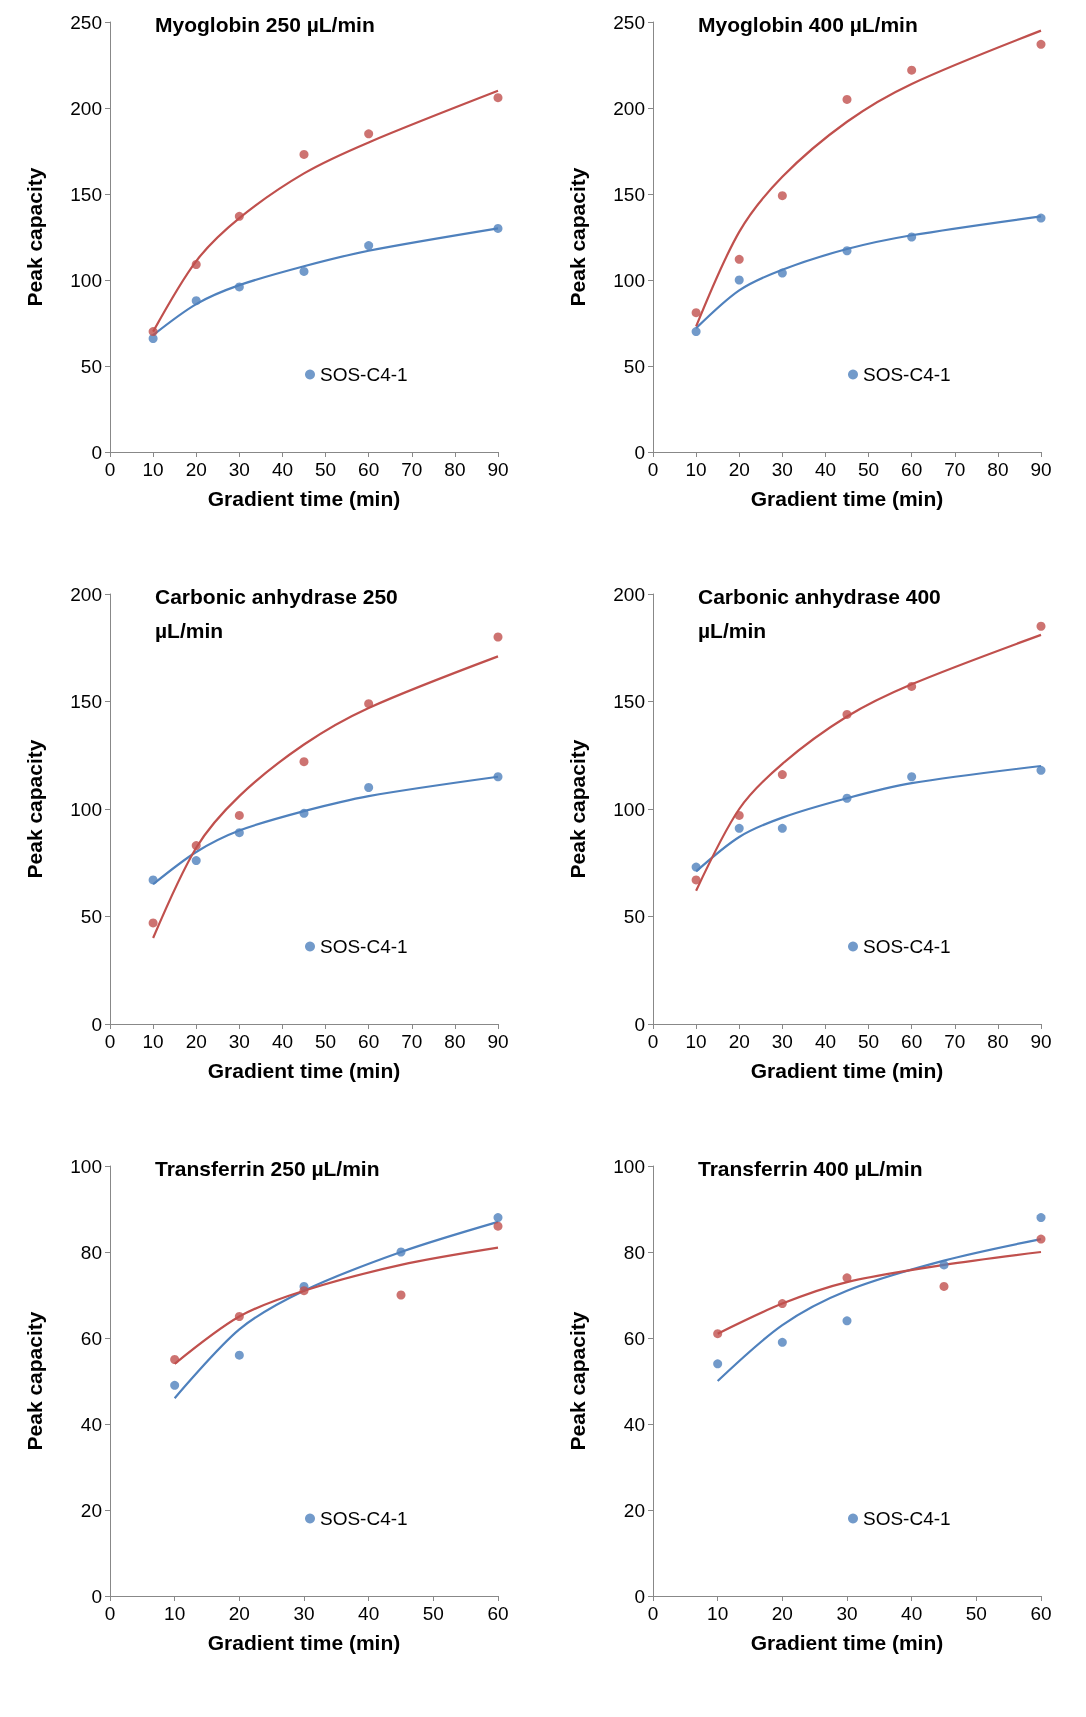  What do you see at coordinates (810, 1168) in the screenshot?
I see `chart-title: Transferrin 400 µL/min` at bounding box center [810, 1168].